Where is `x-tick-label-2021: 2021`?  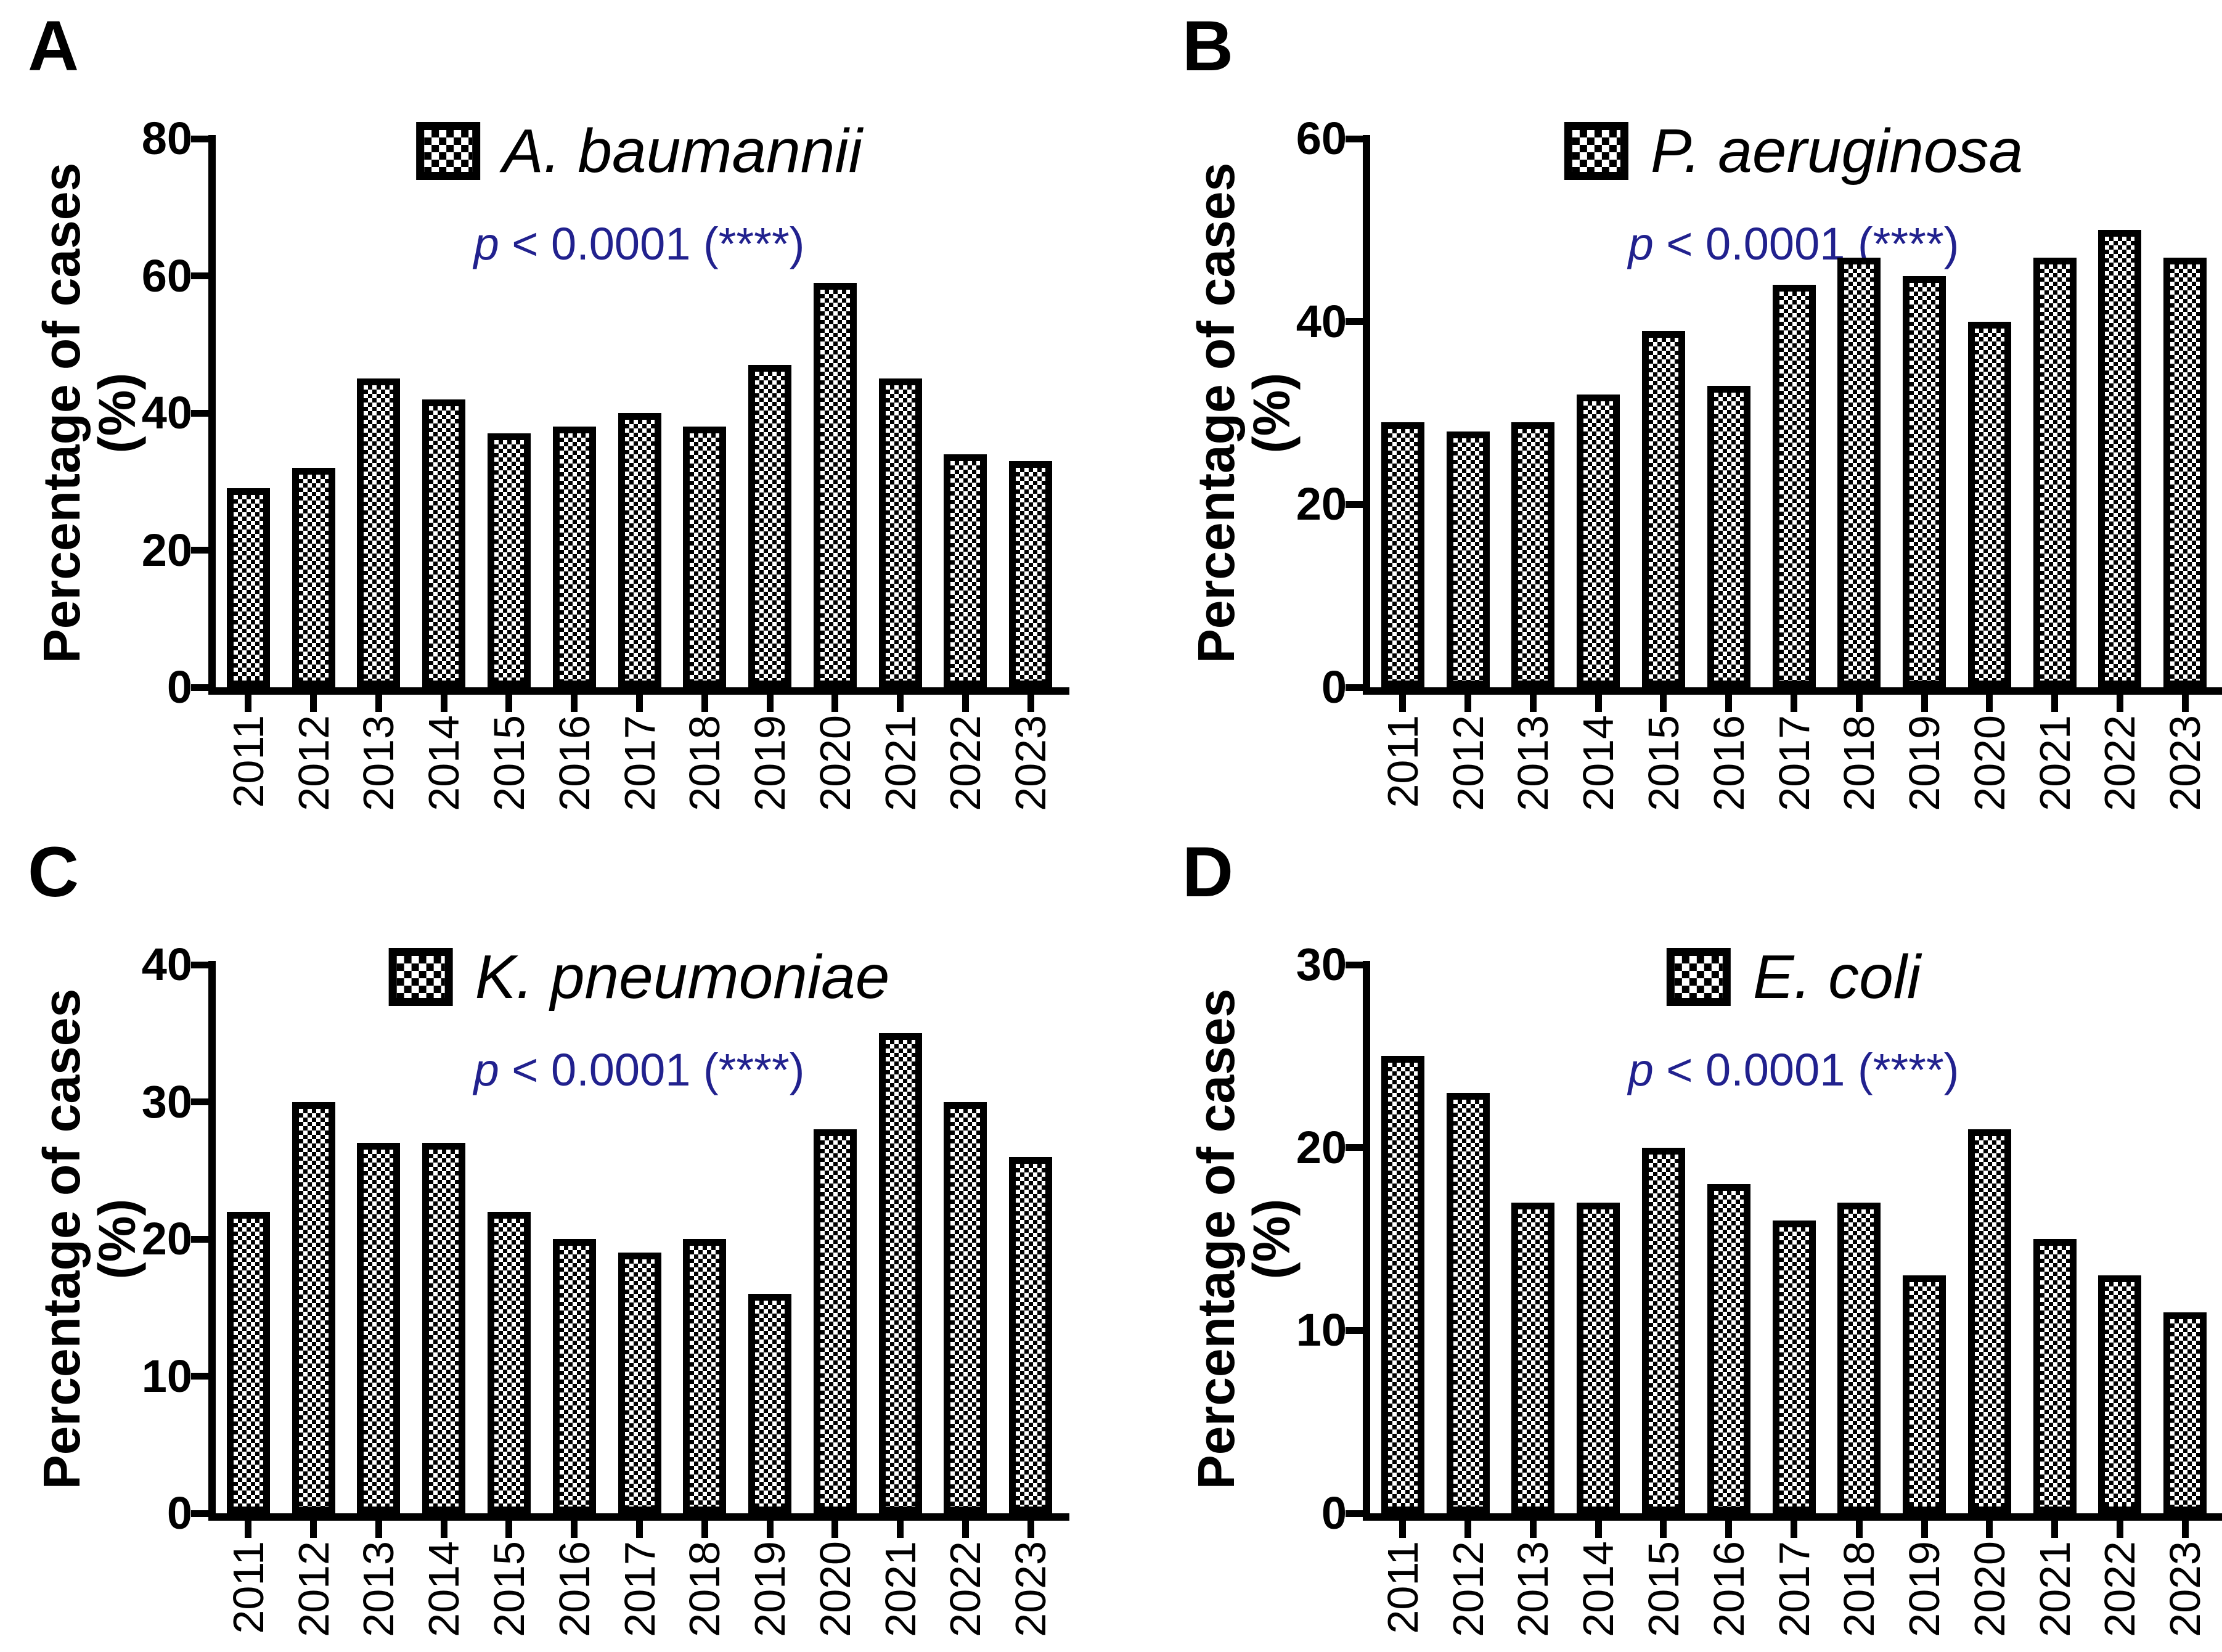 x-tick-label-2021: 2021 is located at coordinates (901, 1589).